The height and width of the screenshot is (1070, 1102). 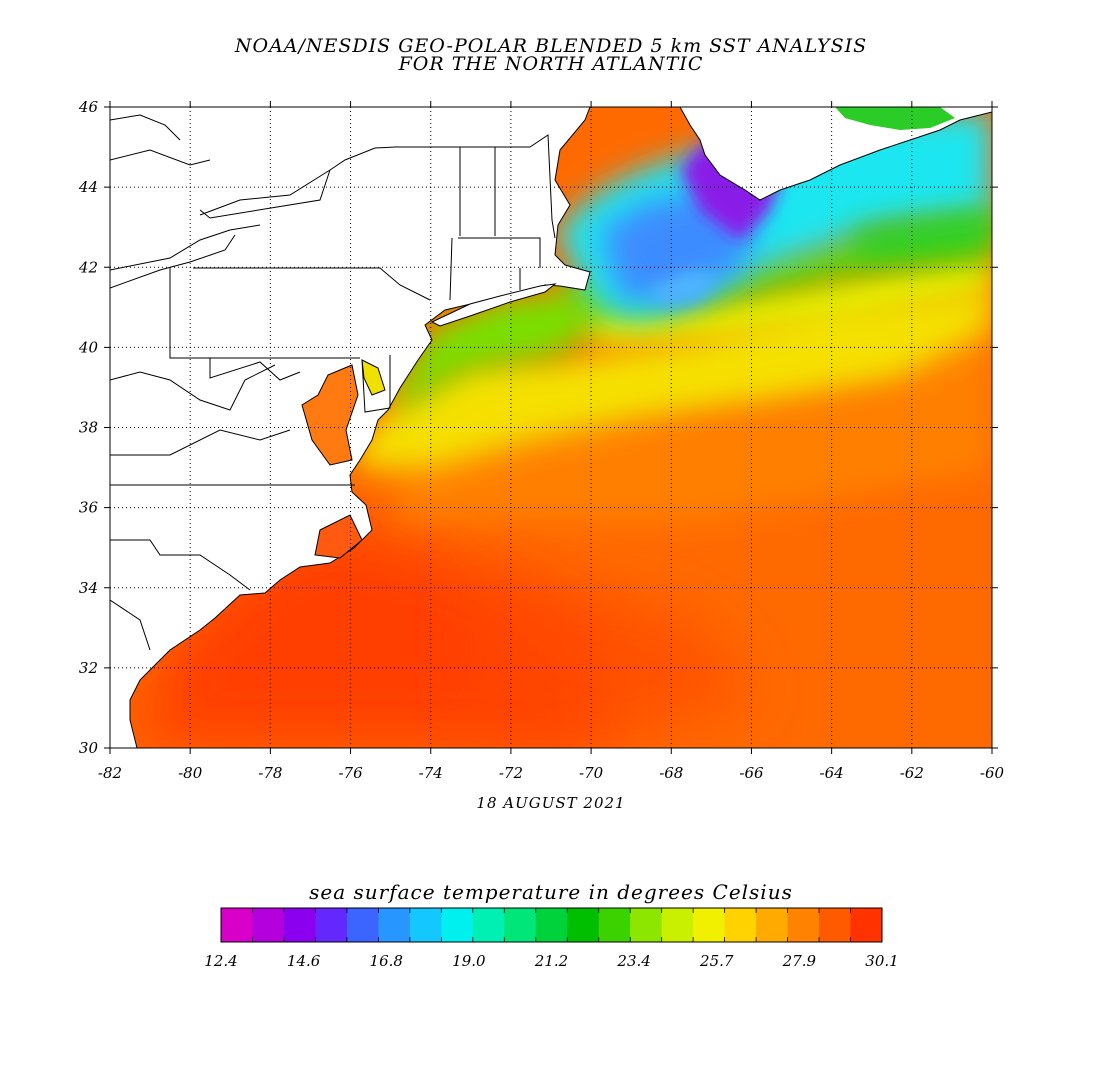 I want to click on analysis-date: 18 AUGUST 2021, so click(x=551, y=803).